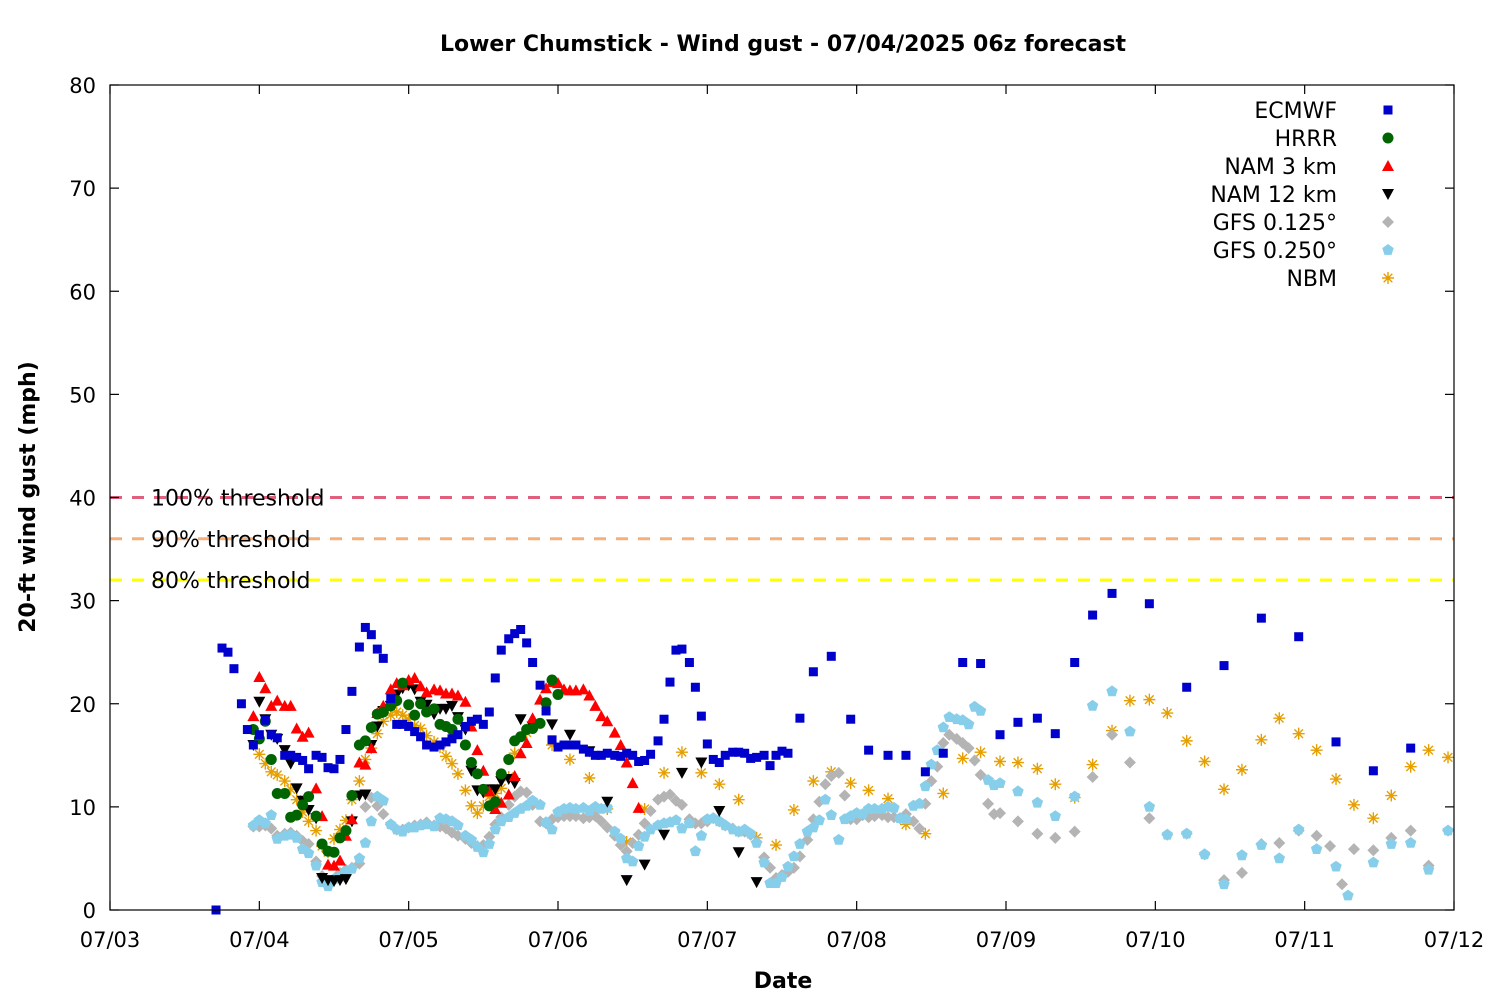  What do you see at coordinates (1304, 940) in the screenshot?
I see `x-tick-label-8: 07/11` at bounding box center [1304, 940].